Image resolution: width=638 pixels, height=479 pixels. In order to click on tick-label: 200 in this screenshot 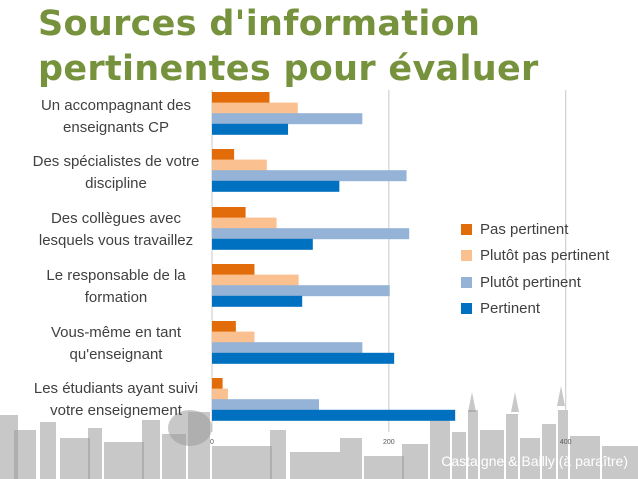, I will do `click(389, 442)`.